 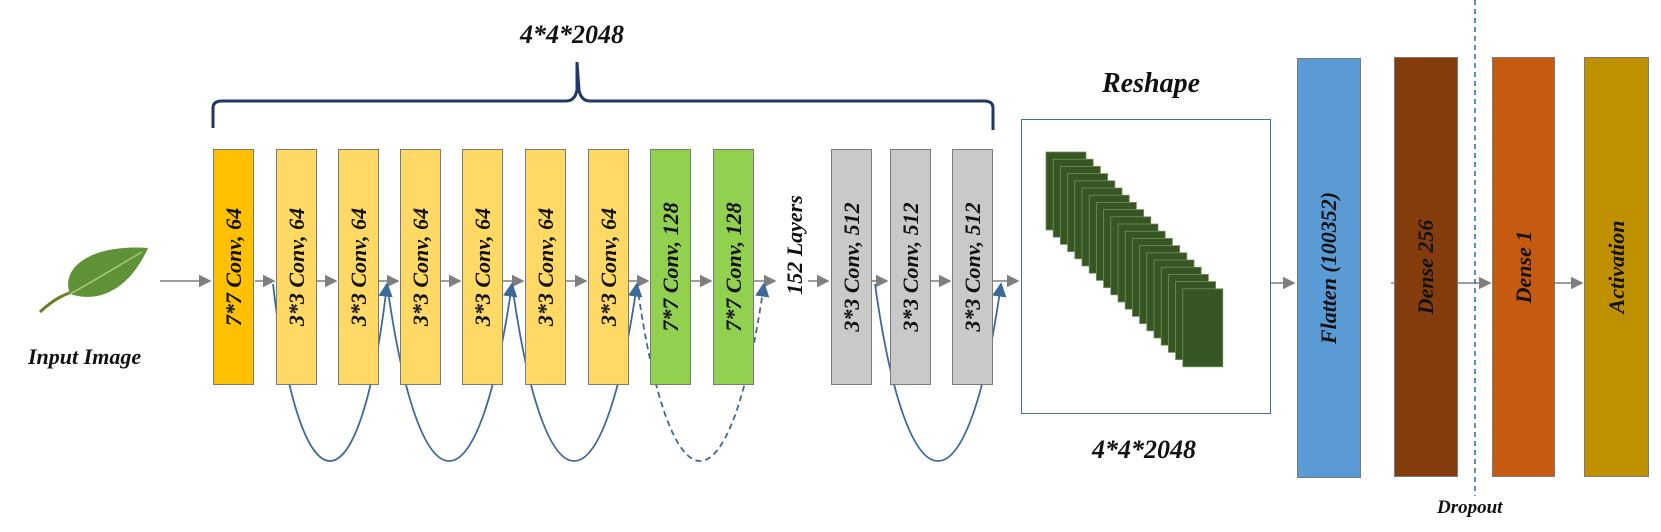 What do you see at coordinates (1144, 449) in the screenshot?
I see `reshape-caption: 4*4*2048` at bounding box center [1144, 449].